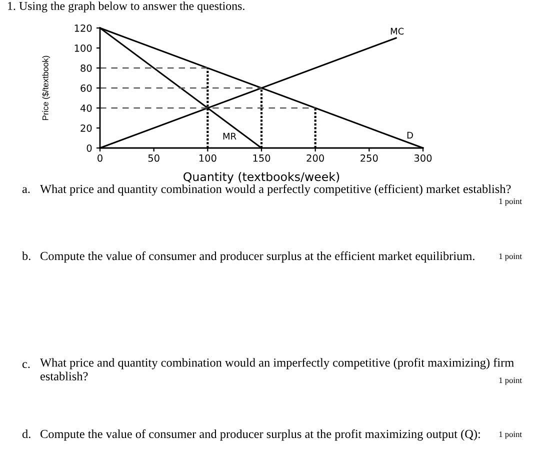 This screenshot has width=538, height=459. I want to click on y-tick-label: 100, so click(83, 48).